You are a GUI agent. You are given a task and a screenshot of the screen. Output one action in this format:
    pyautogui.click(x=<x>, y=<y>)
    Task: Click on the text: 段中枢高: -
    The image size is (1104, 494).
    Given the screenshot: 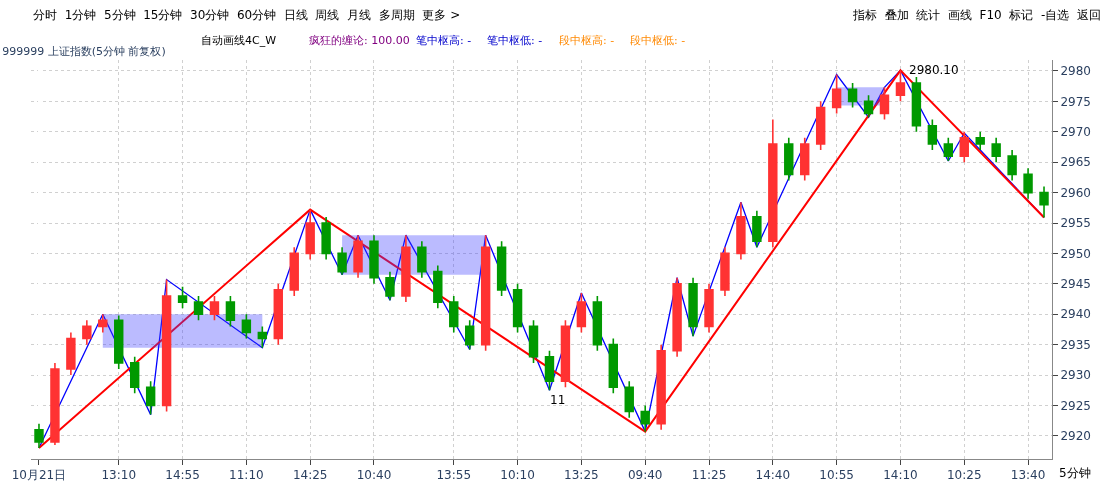 What is the action you would take?
    pyautogui.click(x=587, y=40)
    